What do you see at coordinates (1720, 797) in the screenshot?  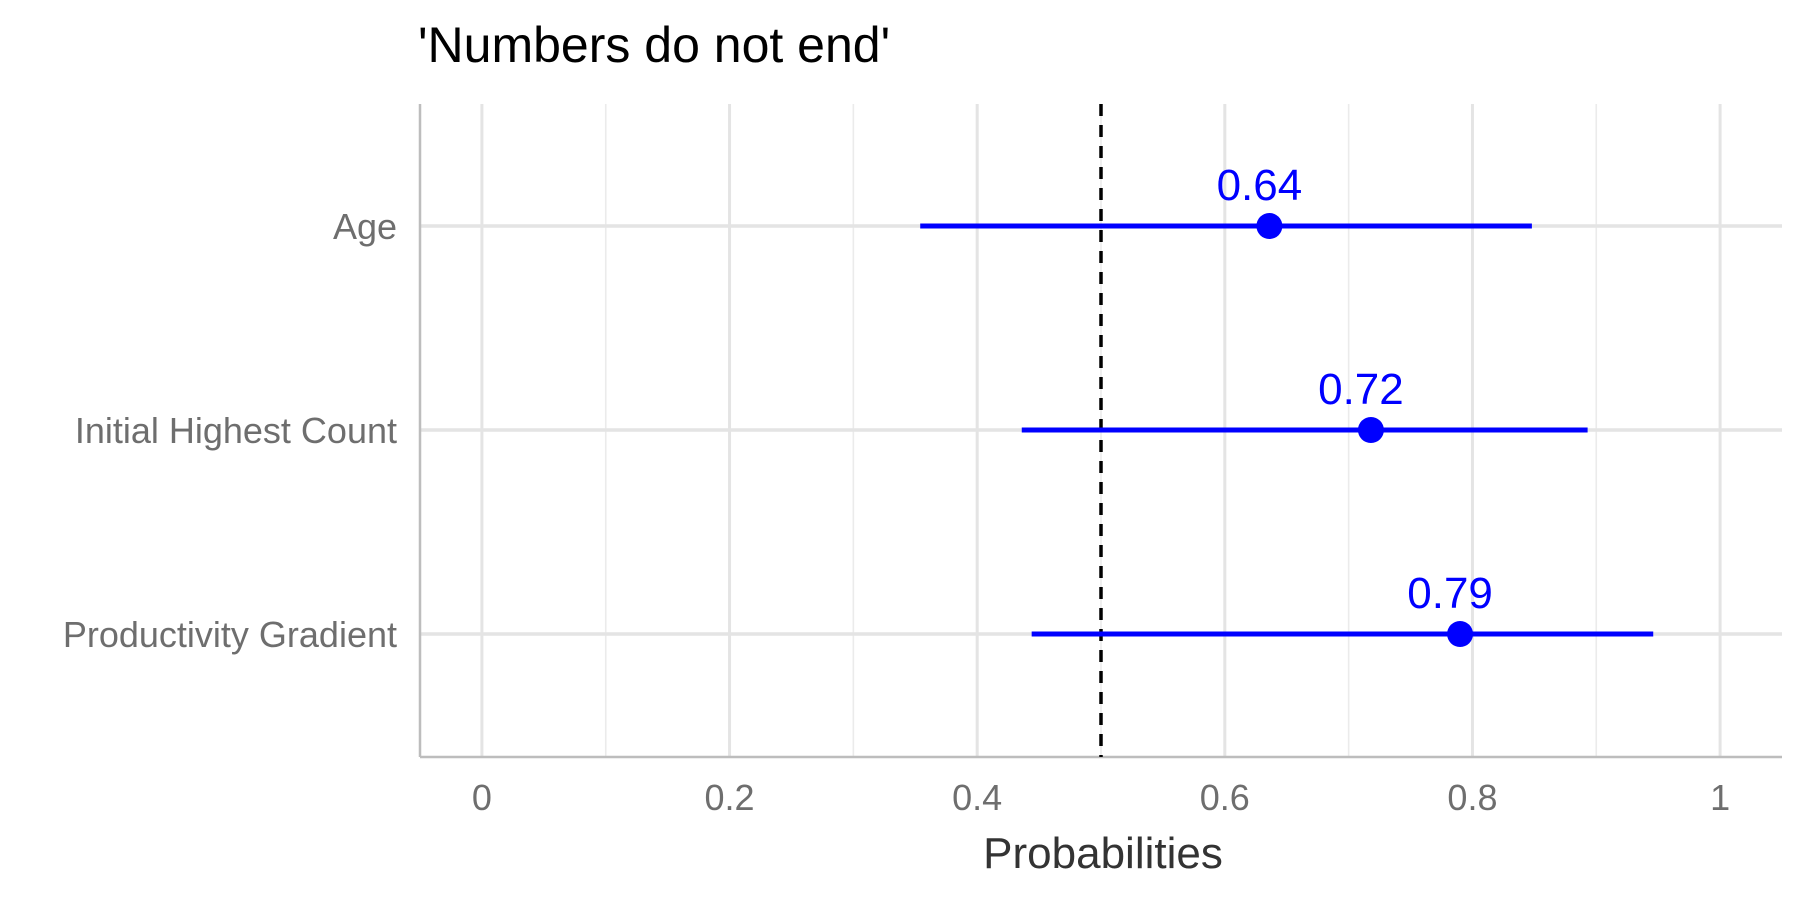 I see `x-tick-label: 1` at bounding box center [1720, 797].